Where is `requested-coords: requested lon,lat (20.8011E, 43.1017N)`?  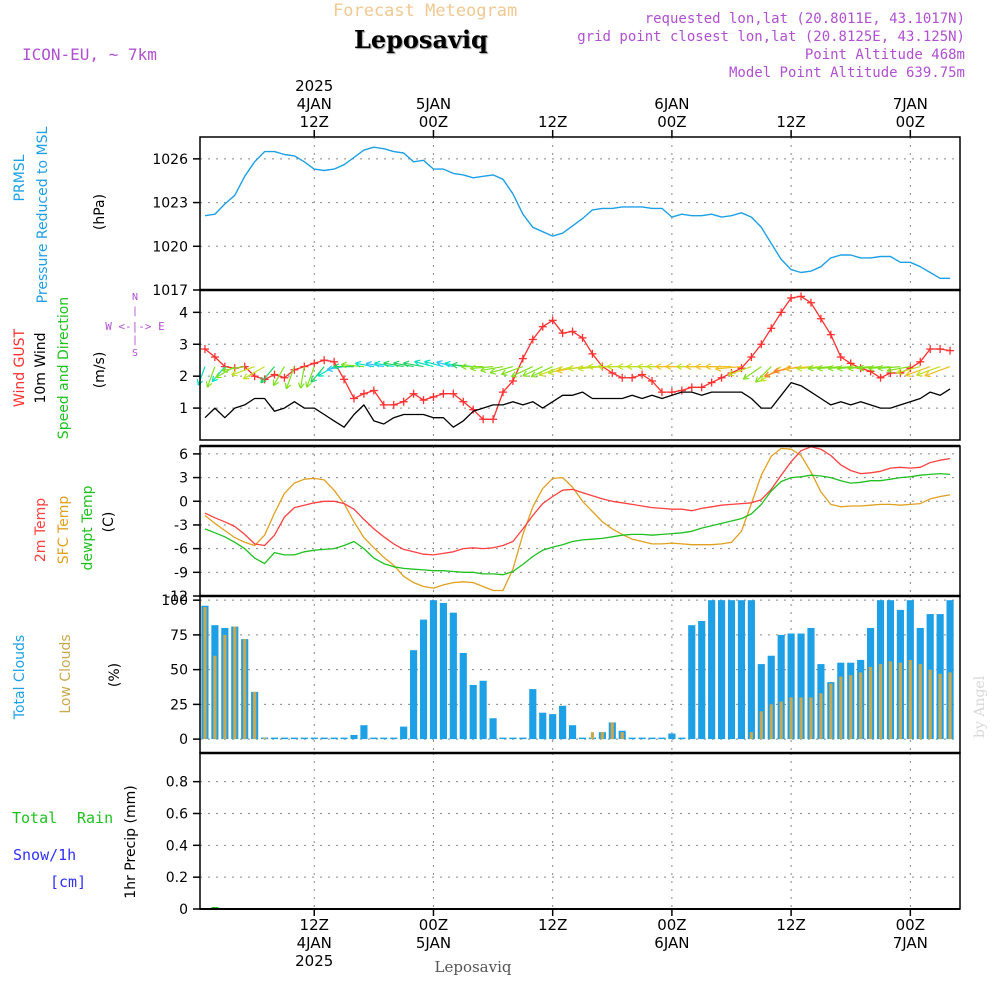
requested-coords: requested lon,lat (20.8011E, 43.1017N) is located at coordinates (805, 19).